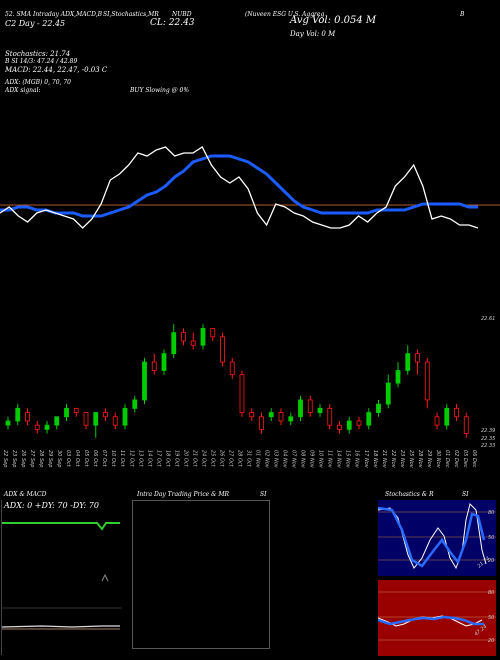 The height and width of the screenshot is (660, 500). What do you see at coordinates (330, 459) in the screenshot?
I see `date-label: 11 Nov` at bounding box center [330, 459].